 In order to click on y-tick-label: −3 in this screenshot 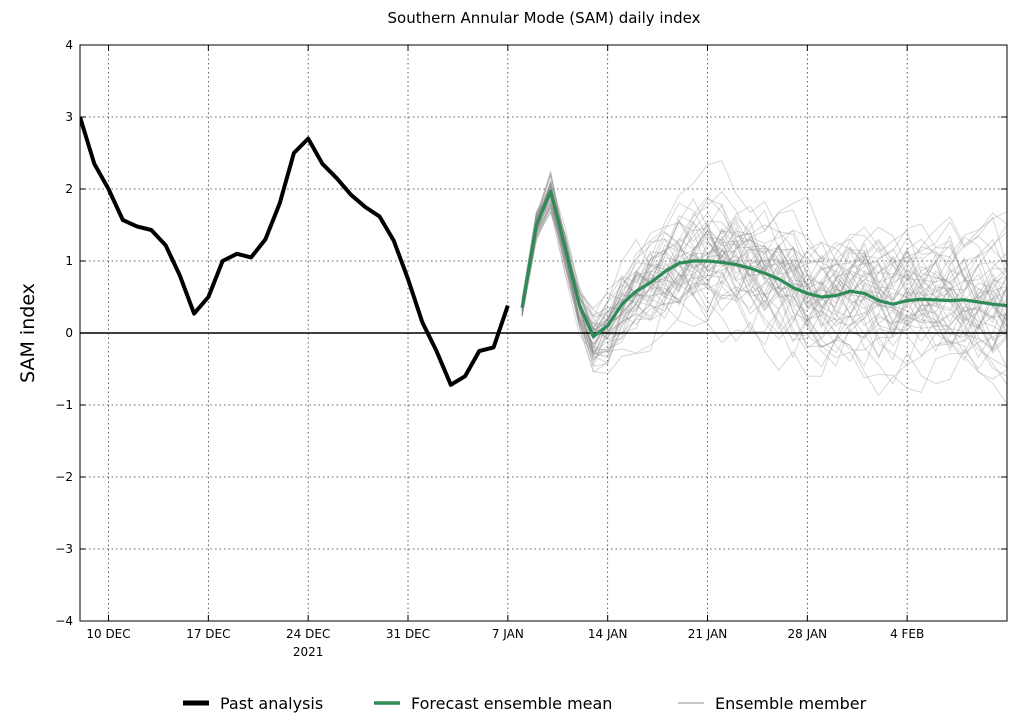, I will do `click(64, 549)`.